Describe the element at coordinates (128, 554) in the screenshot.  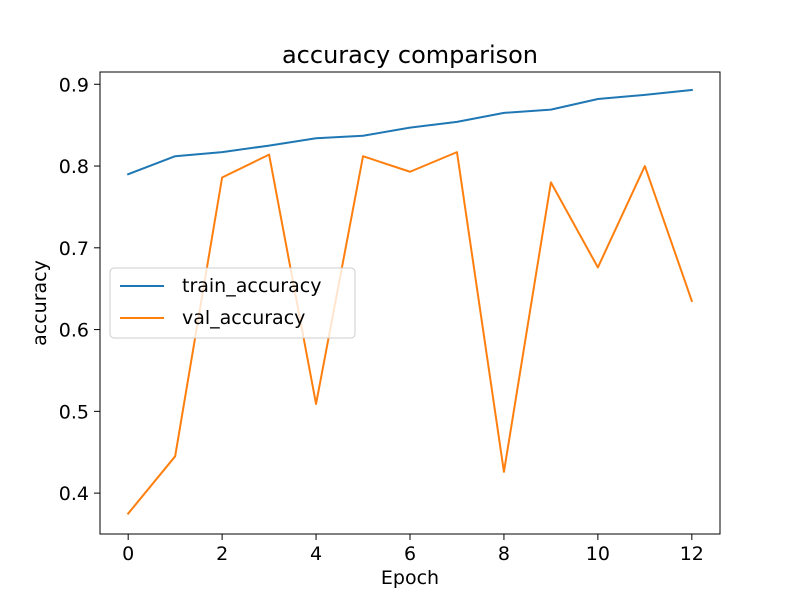
I see `x-tick-label: 0` at that location.